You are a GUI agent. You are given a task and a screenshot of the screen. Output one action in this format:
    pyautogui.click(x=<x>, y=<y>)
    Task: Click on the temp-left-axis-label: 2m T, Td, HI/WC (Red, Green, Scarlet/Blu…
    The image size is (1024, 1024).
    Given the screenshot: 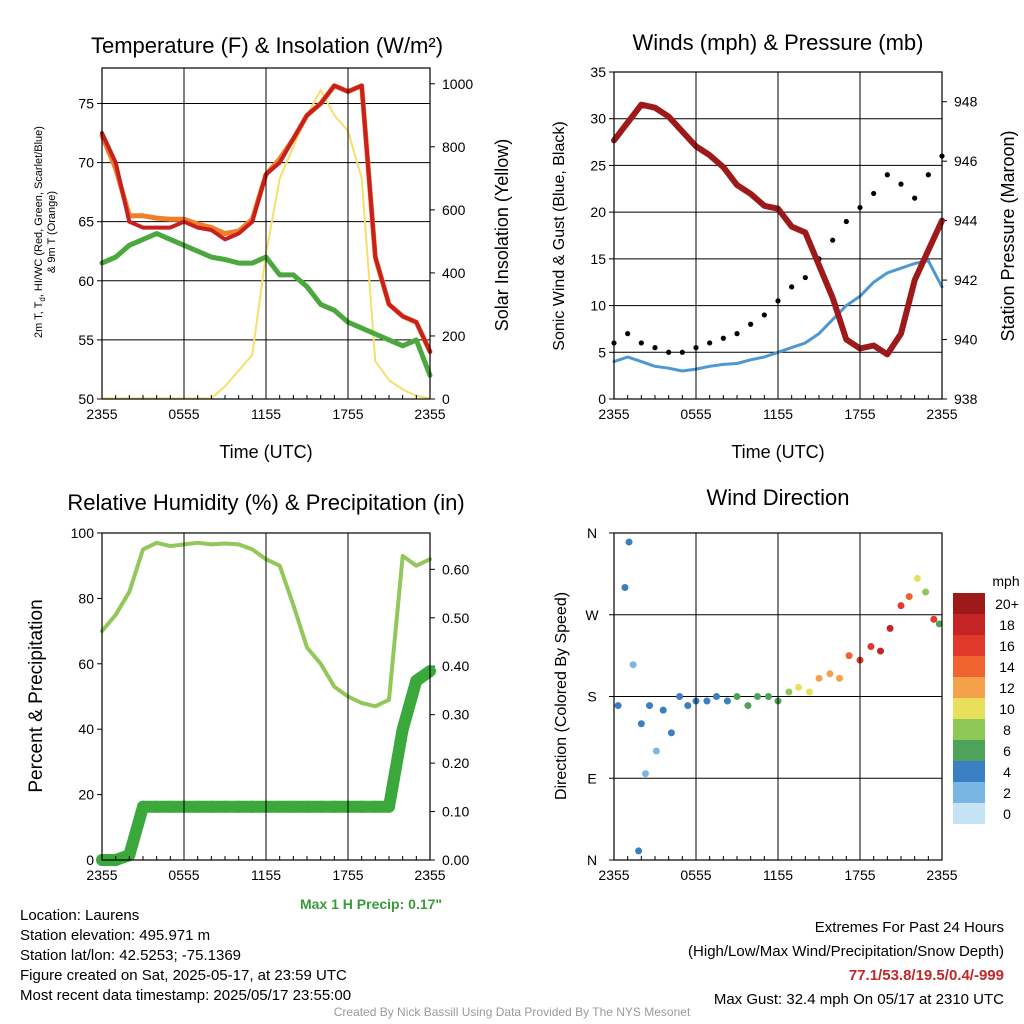 What is the action you would take?
    pyautogui.click(x=45, y=232)
    